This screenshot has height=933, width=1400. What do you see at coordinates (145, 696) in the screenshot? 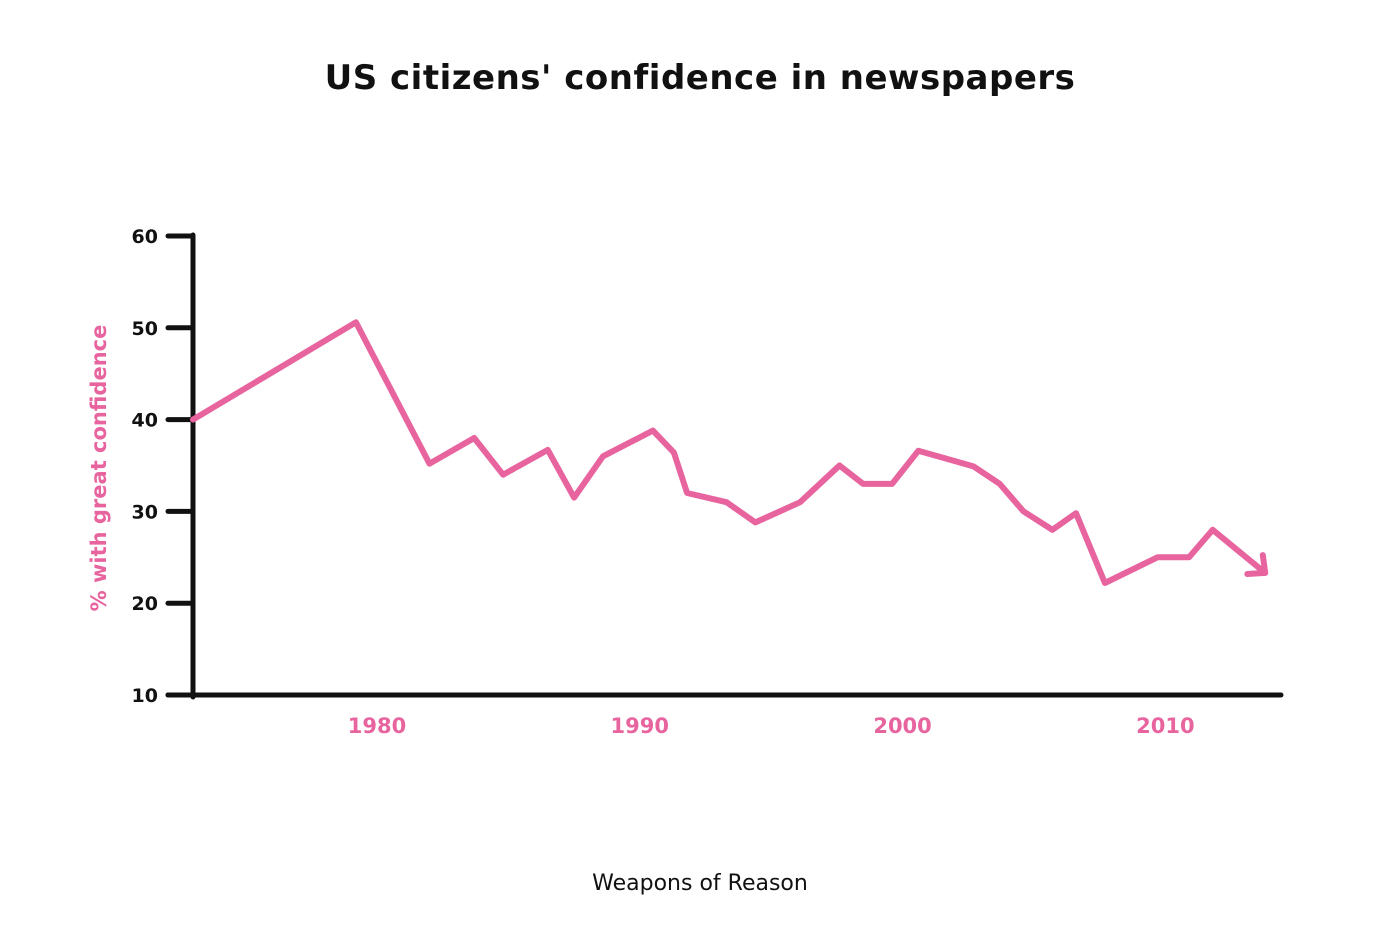
I see `y-tick-label: 10` at bounding box center [145, 696].